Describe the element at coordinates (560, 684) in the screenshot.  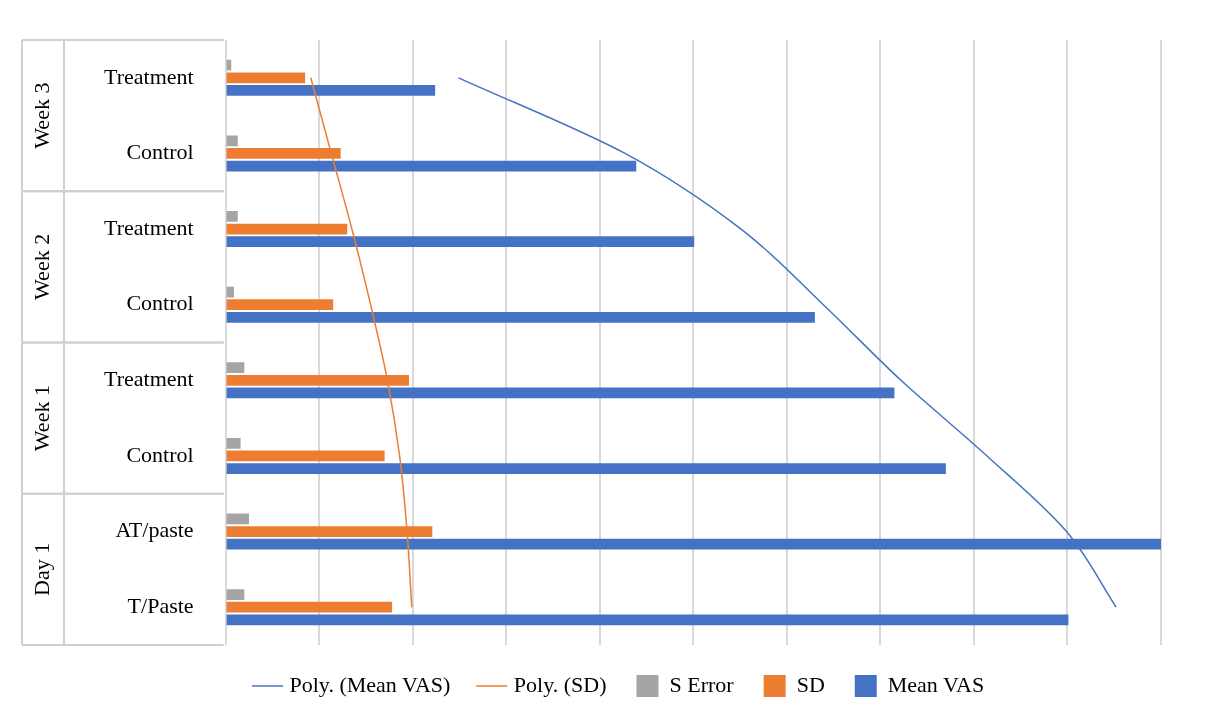
I see `legend-label: Poly. (SD)` at that location.